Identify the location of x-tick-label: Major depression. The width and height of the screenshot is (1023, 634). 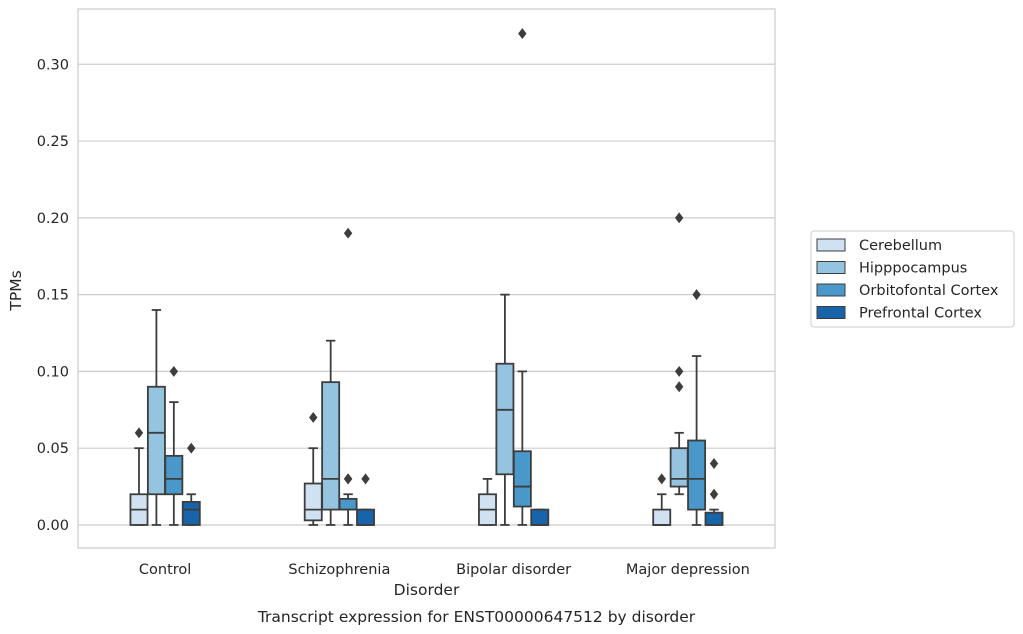
(688, 570).